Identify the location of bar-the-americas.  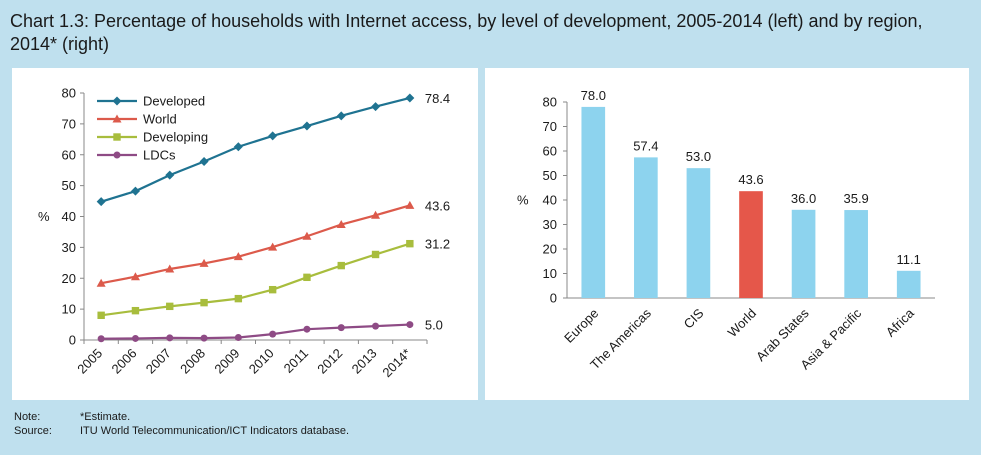
(646, 227).